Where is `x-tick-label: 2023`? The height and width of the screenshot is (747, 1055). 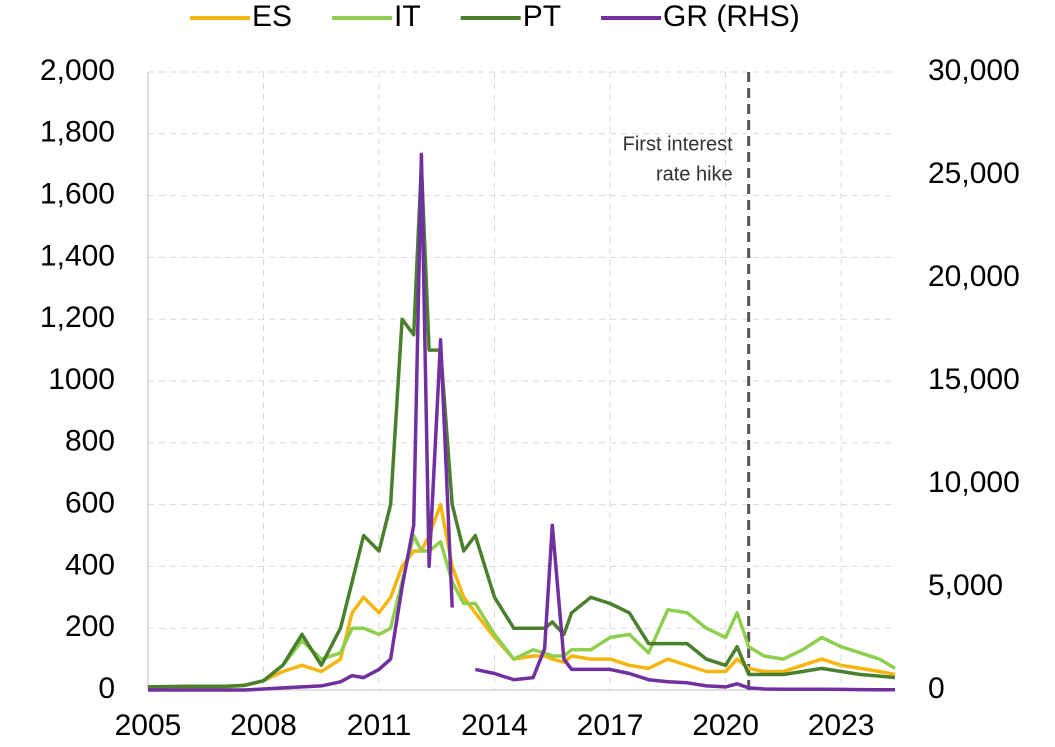
x-tick-label: 2023 is located at coordinates (841, 725).